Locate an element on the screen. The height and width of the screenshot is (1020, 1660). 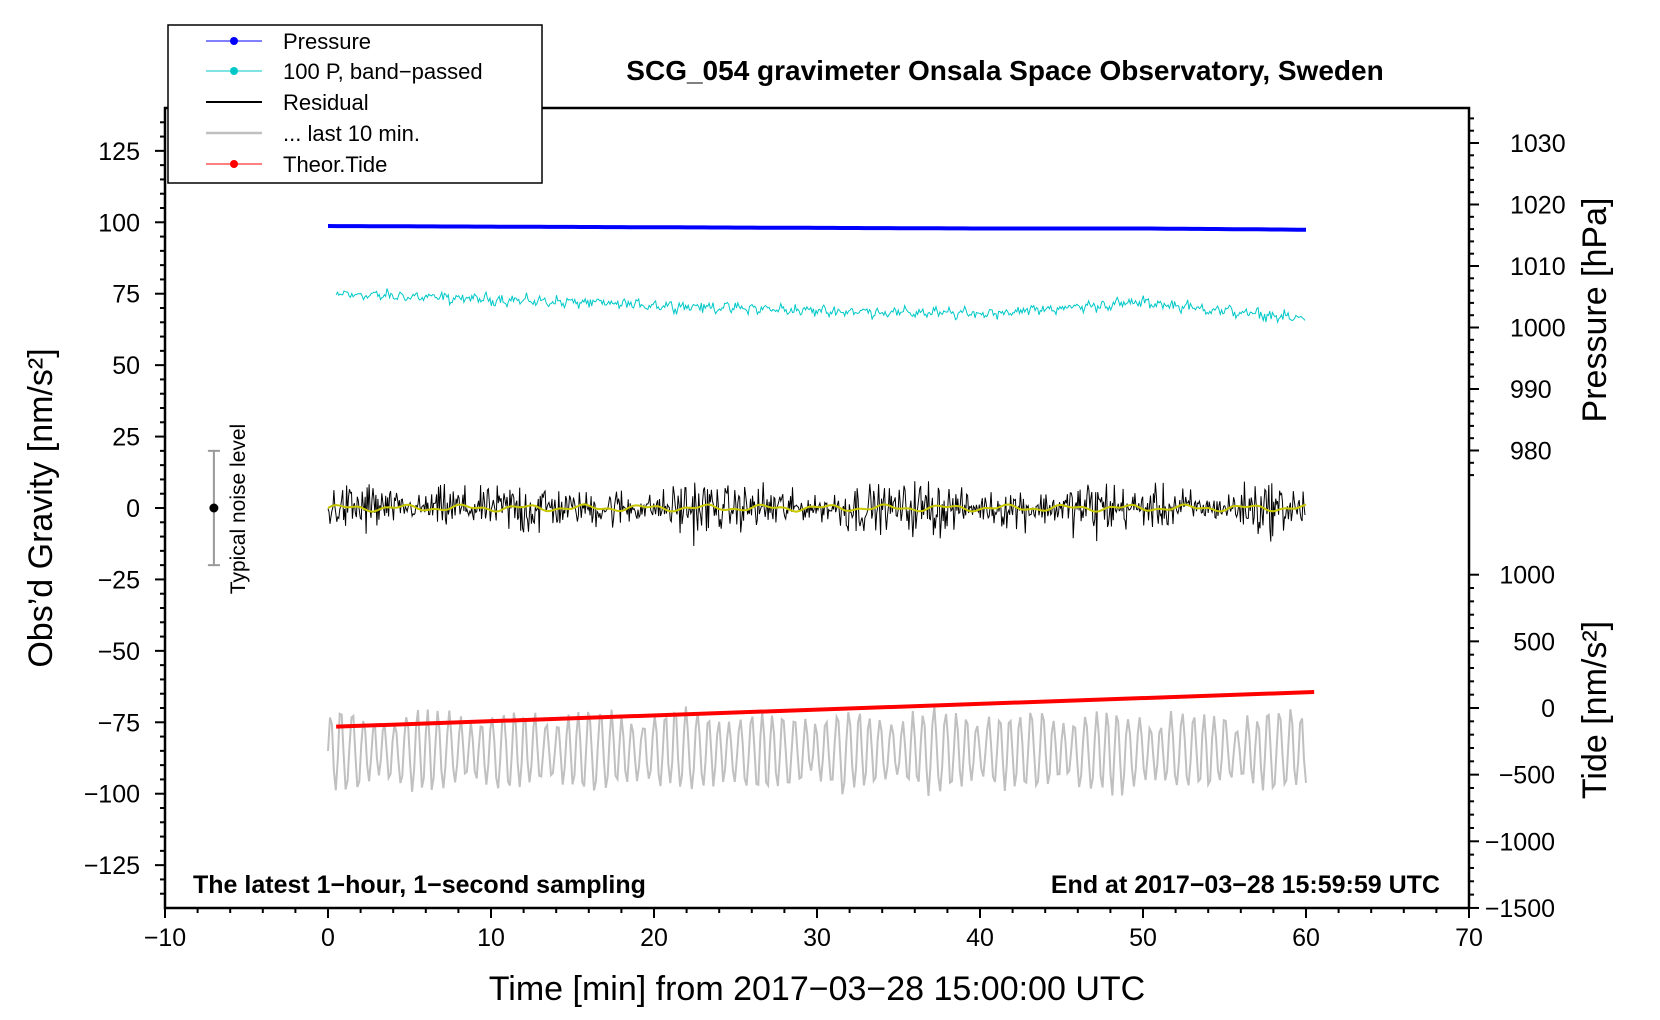
x-tick-label: 60 is located at coordinates (1306, 938).